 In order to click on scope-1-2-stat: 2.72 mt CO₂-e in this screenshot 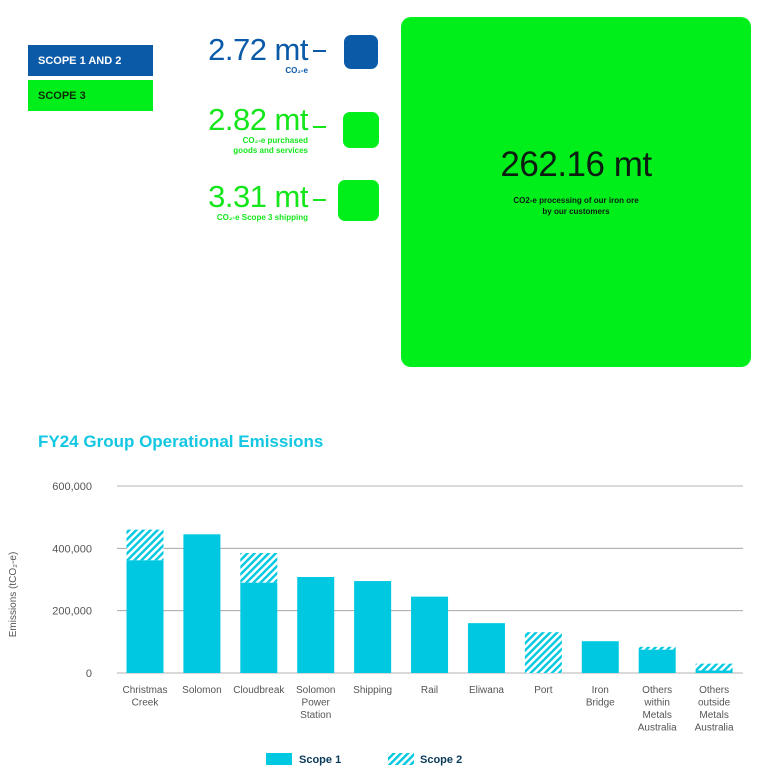, I will do `click(208, 55)`.